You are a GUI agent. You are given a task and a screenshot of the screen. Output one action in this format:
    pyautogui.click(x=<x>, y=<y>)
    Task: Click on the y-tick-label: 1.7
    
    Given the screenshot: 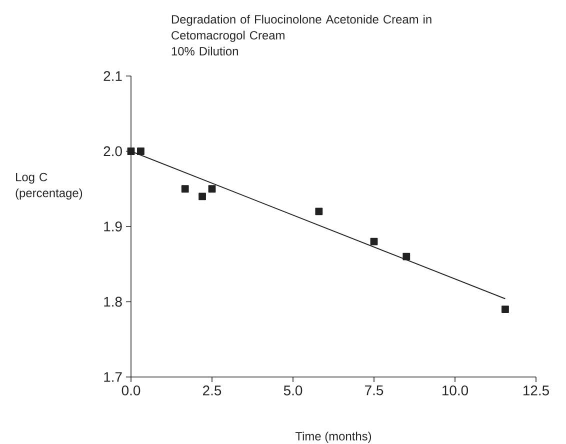 What is the action you would take?
    pyautogui.click(x=113, y=377)
    